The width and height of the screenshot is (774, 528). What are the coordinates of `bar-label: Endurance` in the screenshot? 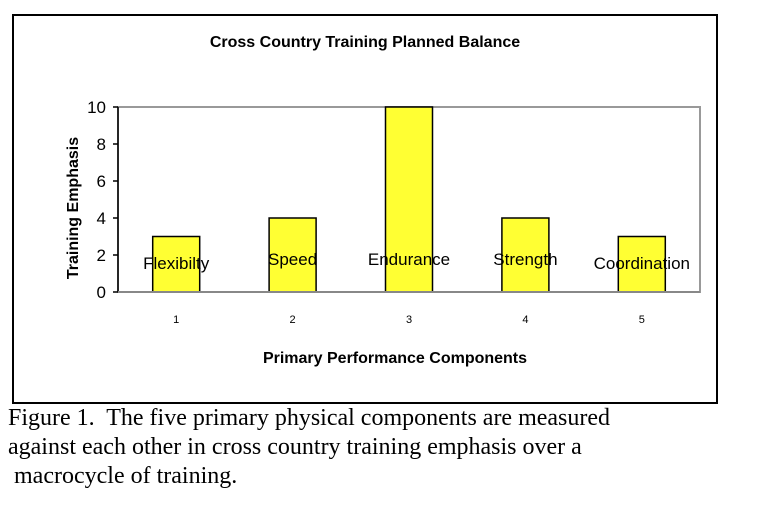 It's located at (409, 259).